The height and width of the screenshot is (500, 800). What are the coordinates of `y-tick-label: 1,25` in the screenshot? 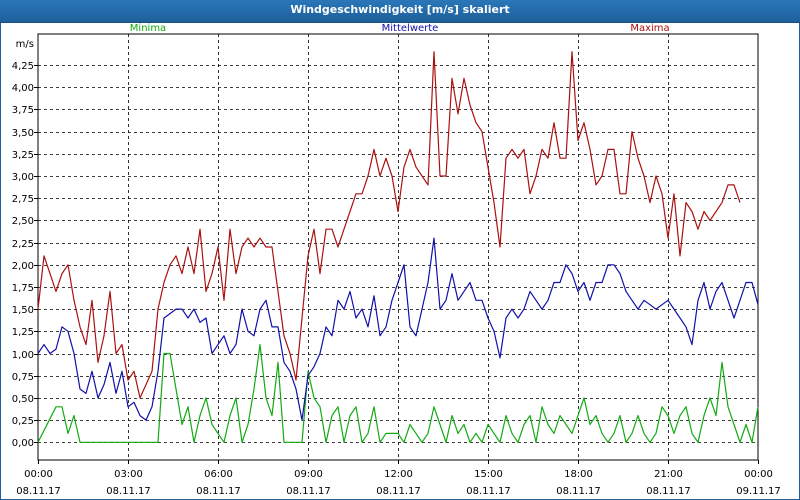 It's located at (23, 332).